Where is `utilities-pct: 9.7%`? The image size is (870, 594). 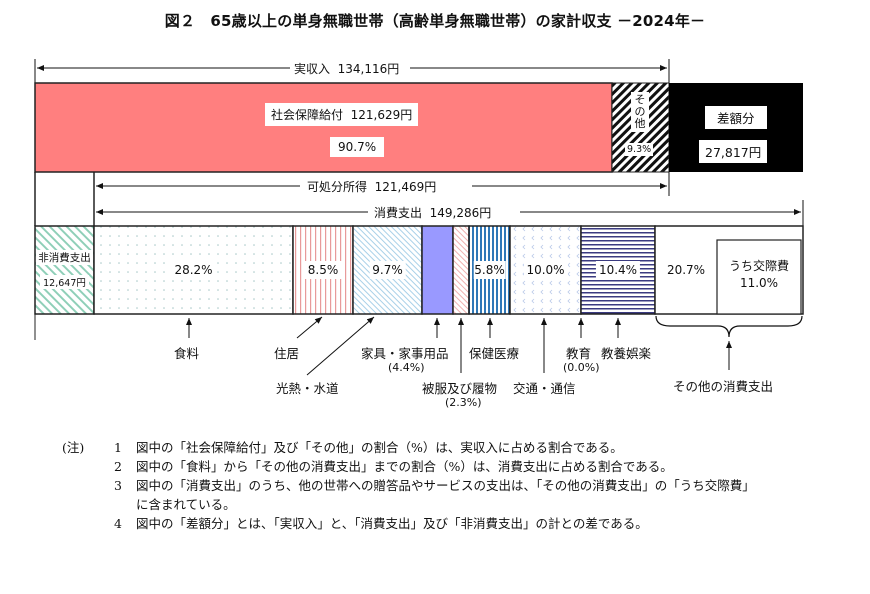 utilities-pct: 9.7% is located at coordinates (387, 270).